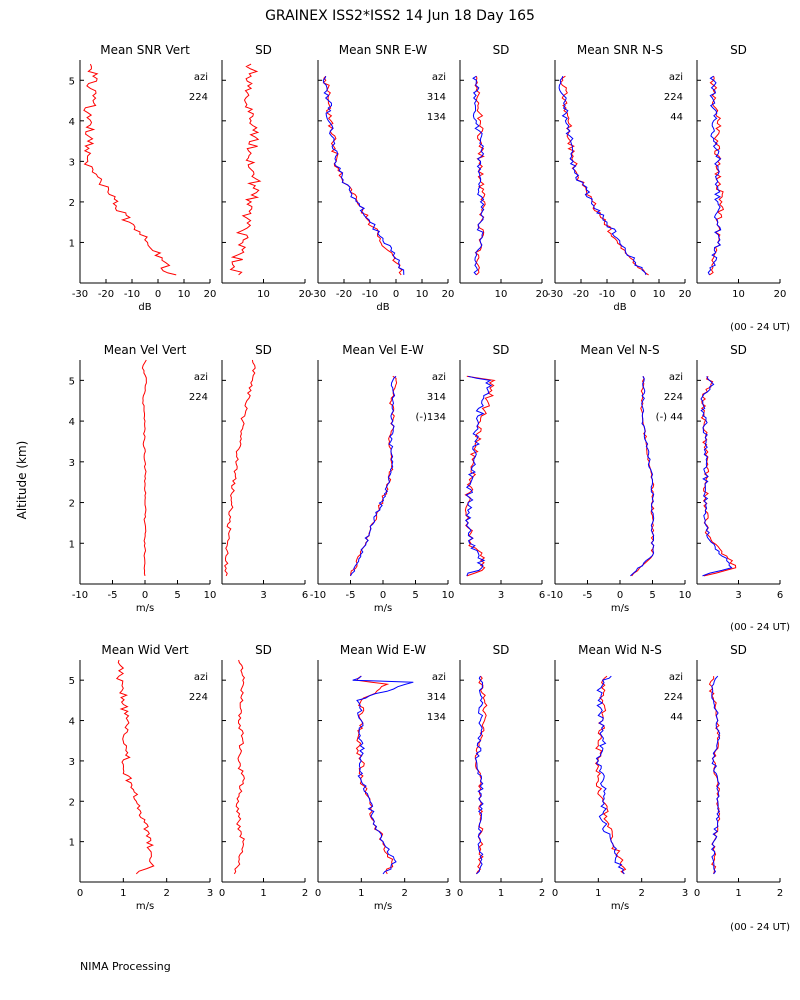 This screenshot has height=1000, width=800. I want to click on panel-wid-2: Mean Wid E-W 0 1 2 3 m/s azi 314 134, so click(383, 777).